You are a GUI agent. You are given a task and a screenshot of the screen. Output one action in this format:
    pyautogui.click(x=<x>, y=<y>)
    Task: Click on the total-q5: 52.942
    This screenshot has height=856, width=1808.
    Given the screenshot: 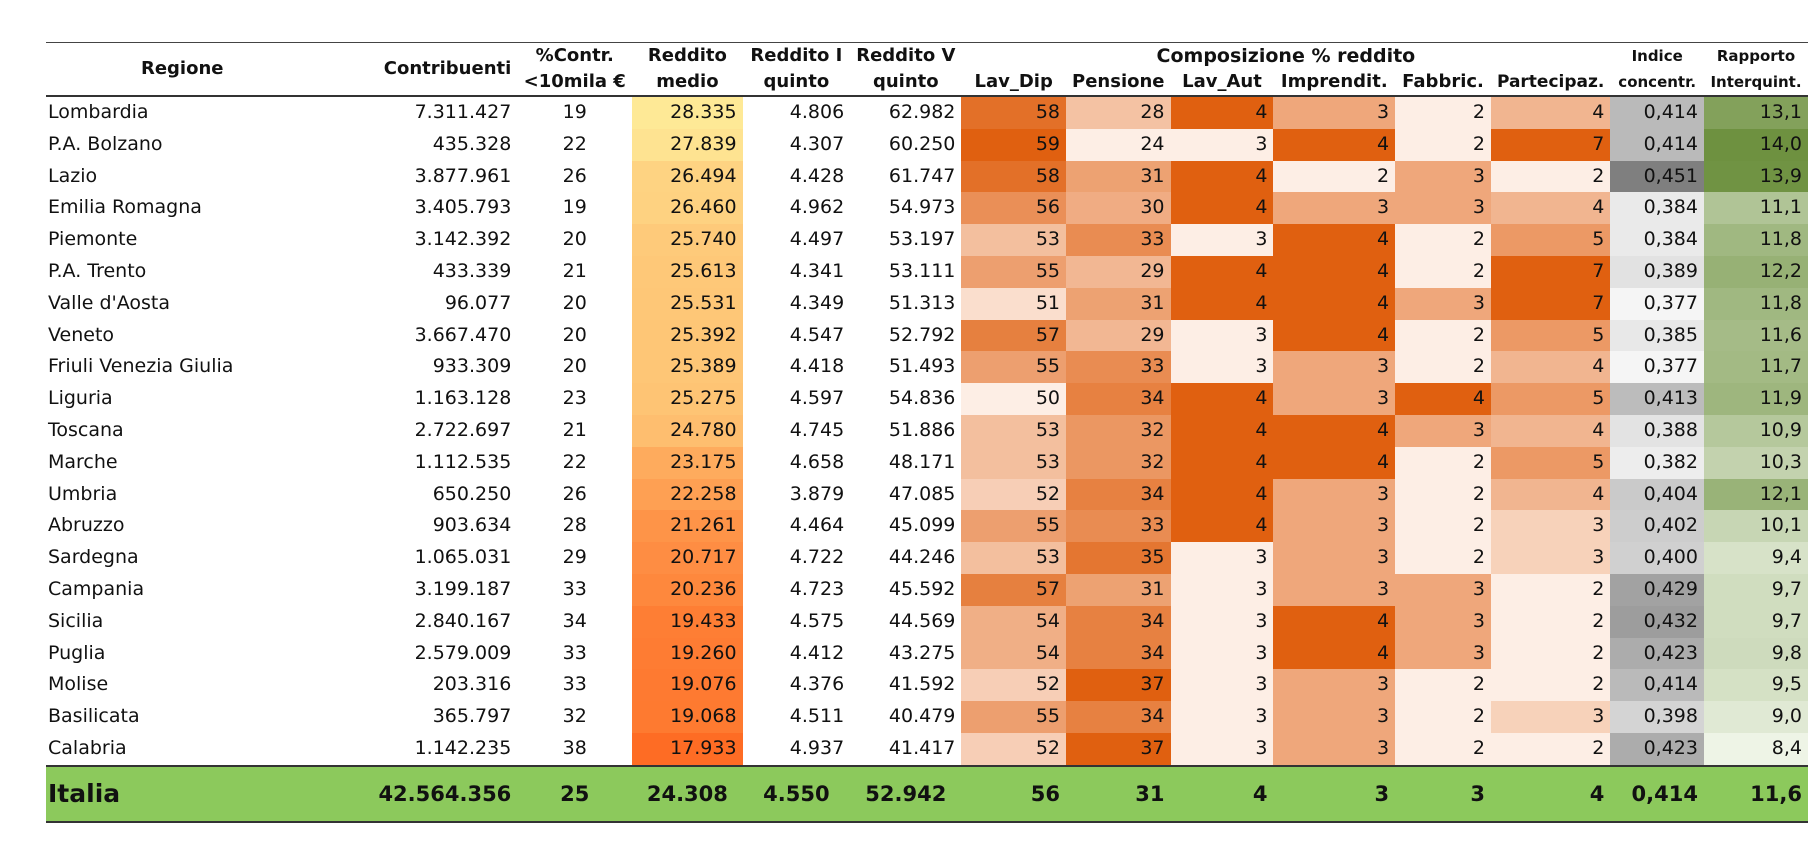 What is the action you would take?
    pyautogui.click(x=906, y=793)
    